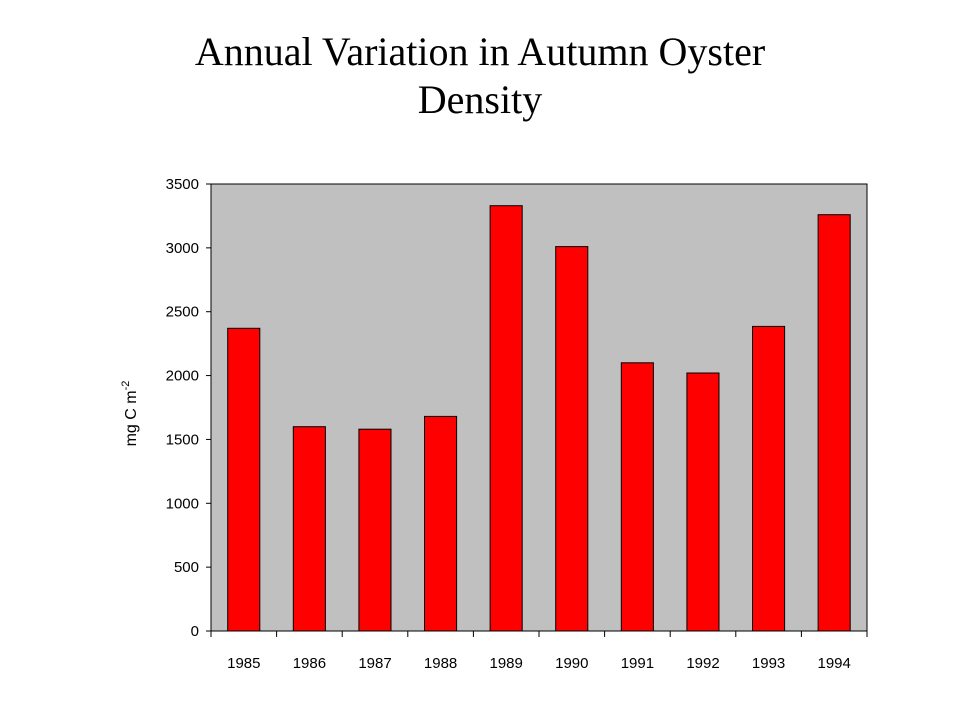  What do you see at coordinates (768, 663) in the screenshot?
I see `x-tick-label-1993: 1993` at bounding box center [768, 663].